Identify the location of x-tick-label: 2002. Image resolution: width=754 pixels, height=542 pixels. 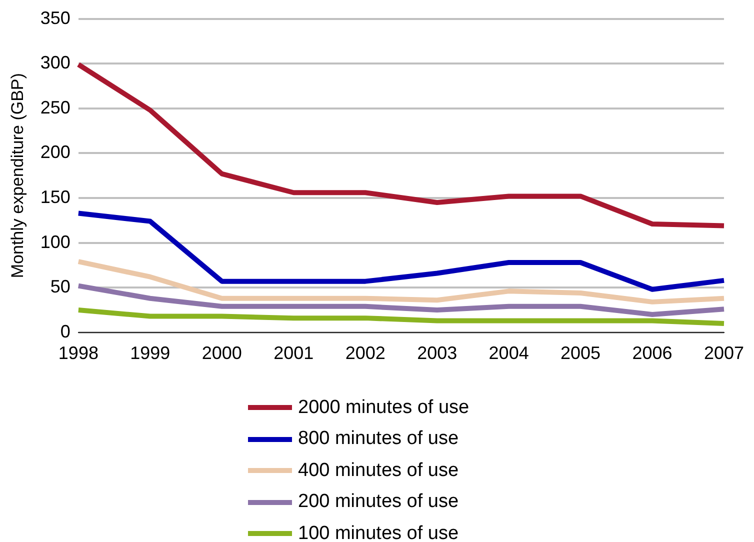
(365, 353).